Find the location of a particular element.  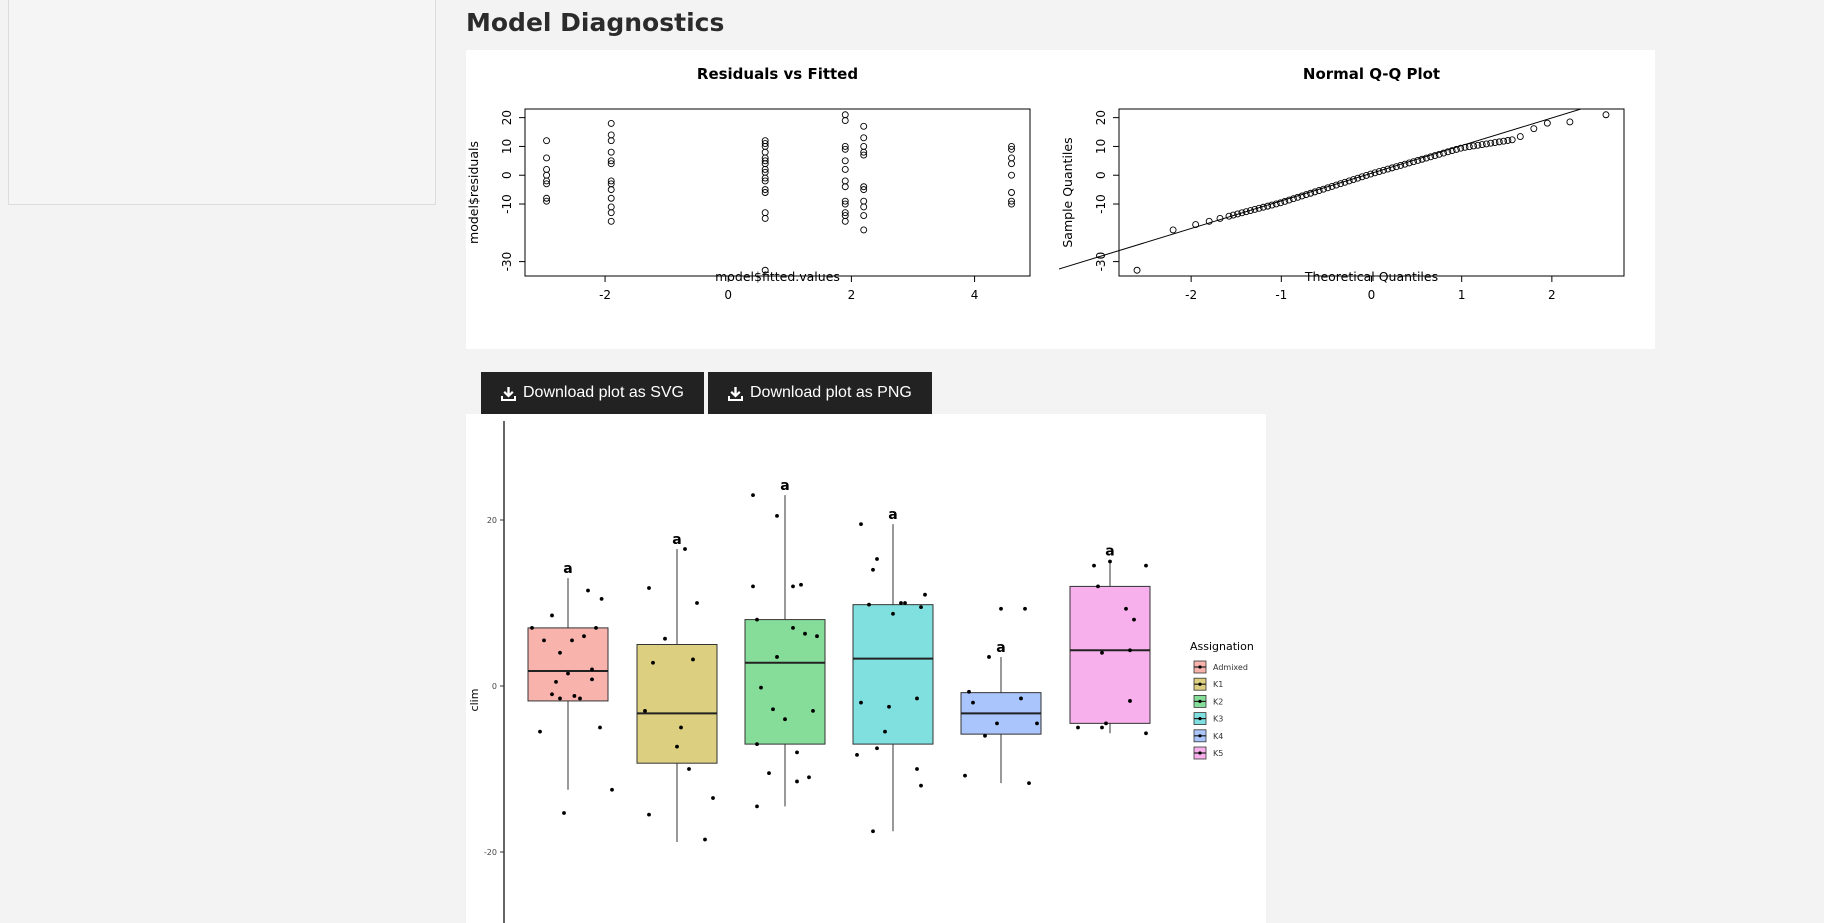

legend-key is located at coordinates (1200, 753).